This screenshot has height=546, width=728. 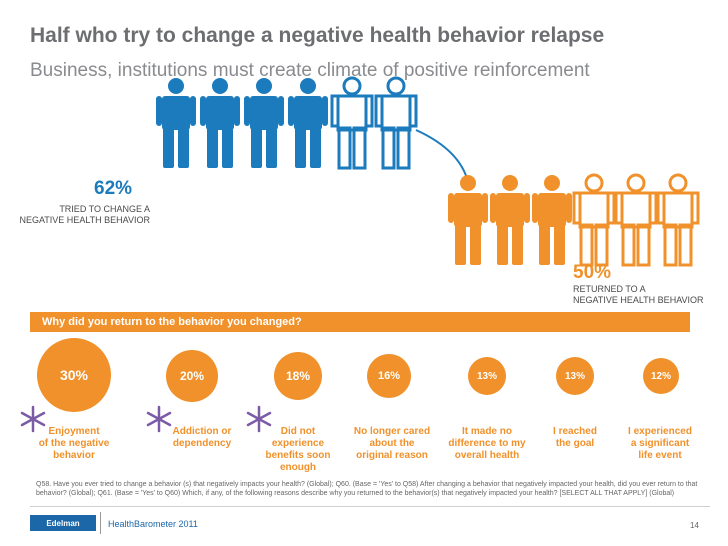 I want to click on reason-label-line: of the negative, so click(x=74, y=443).